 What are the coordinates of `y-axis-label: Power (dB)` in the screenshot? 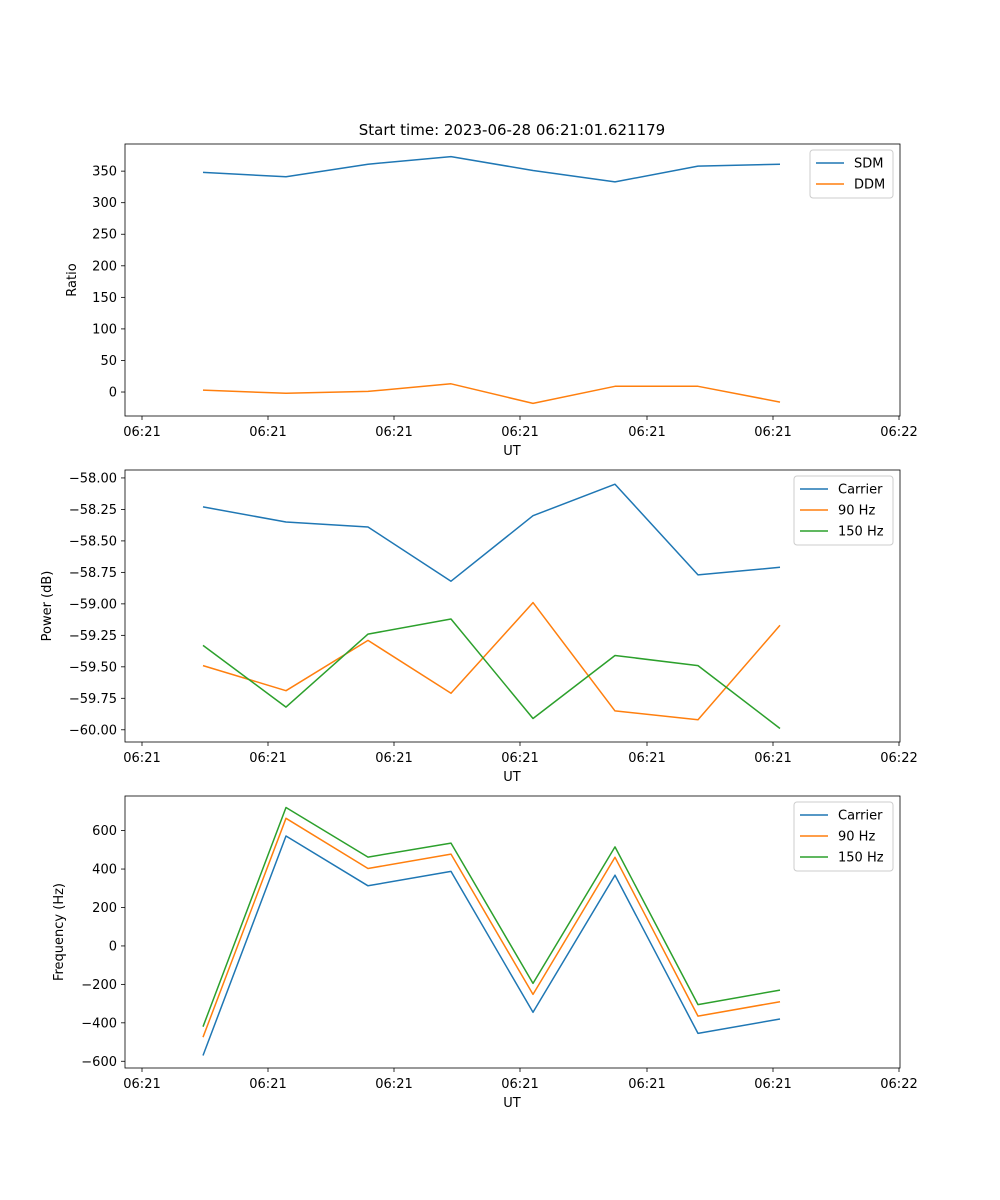 It's located at (47, 606).